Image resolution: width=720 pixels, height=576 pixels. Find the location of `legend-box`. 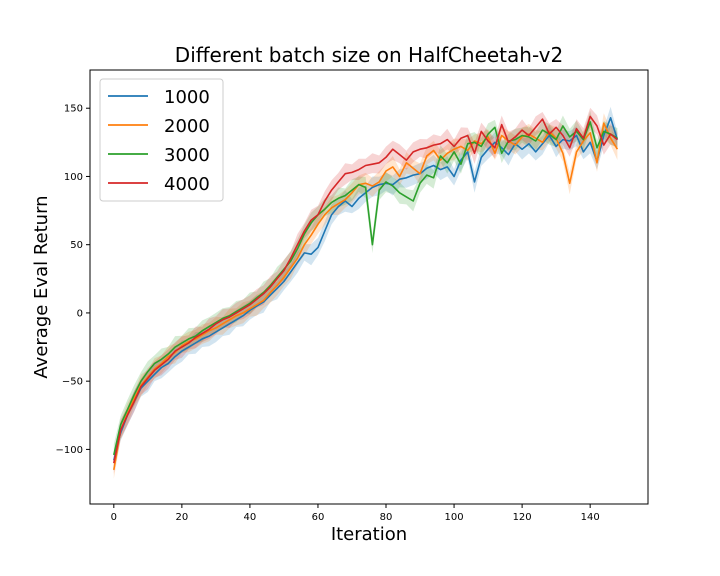

legend-box is located at coordinates (161, 140).